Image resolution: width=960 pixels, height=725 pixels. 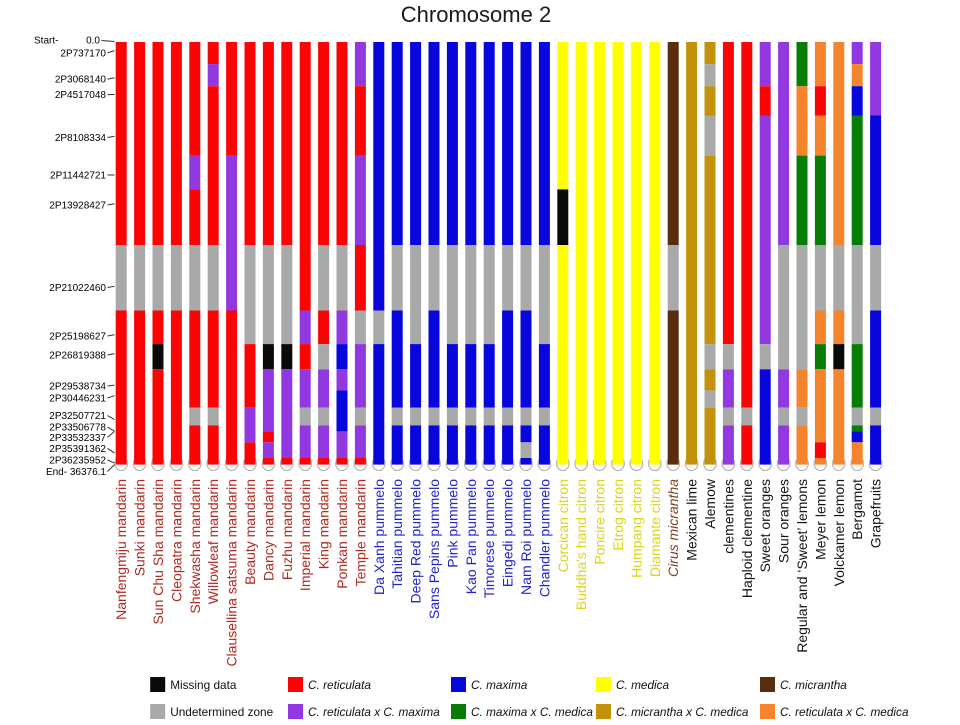 What do you see at coordinates (710, 503) in the screenshot?
I see `svg-text: Alemow` at bounding box center [710, 503].